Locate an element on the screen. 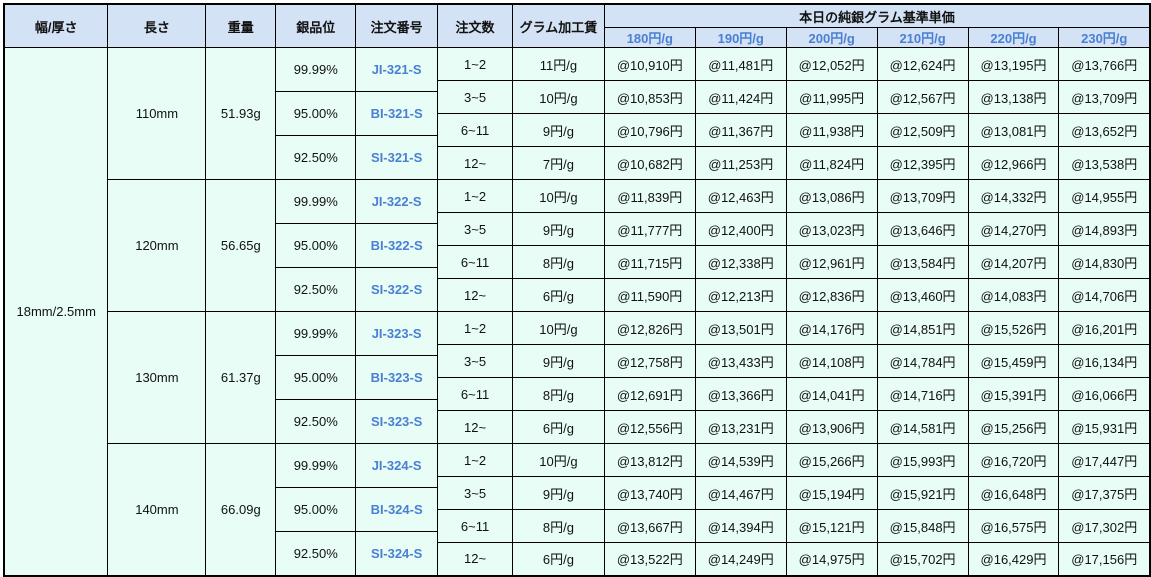  order-code-cell: SI-323-S is located at coordinates (397, 421).